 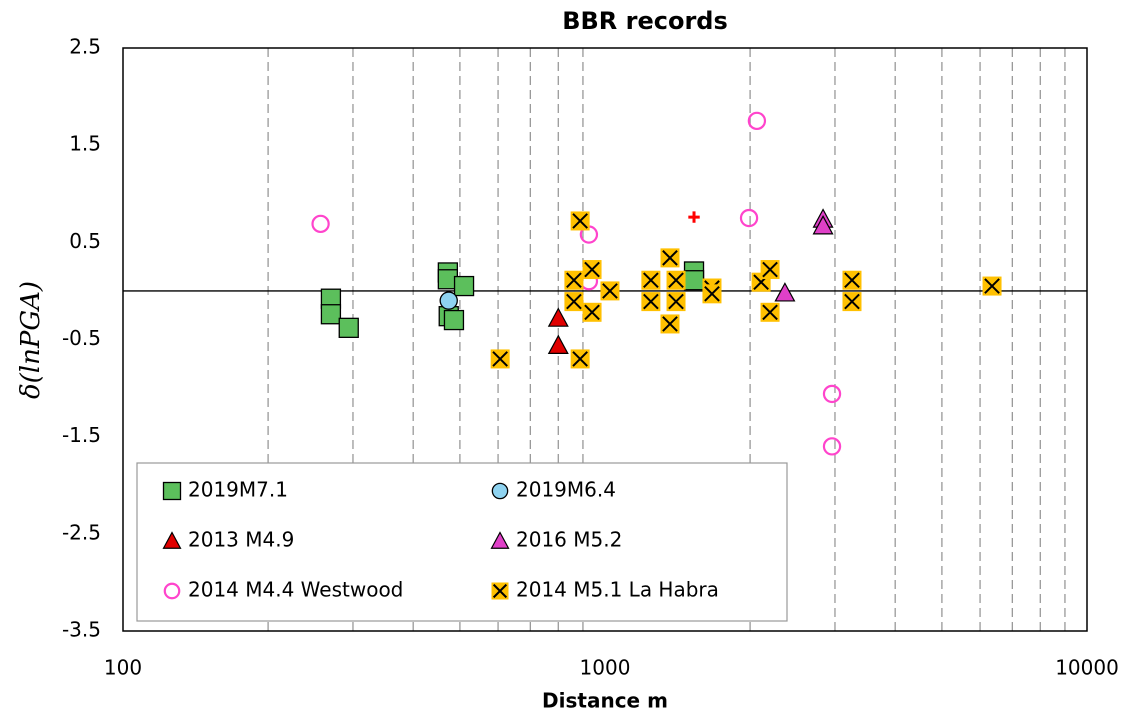 I want to click on y-tick-label: 2.5, so click(x=85, y=47).